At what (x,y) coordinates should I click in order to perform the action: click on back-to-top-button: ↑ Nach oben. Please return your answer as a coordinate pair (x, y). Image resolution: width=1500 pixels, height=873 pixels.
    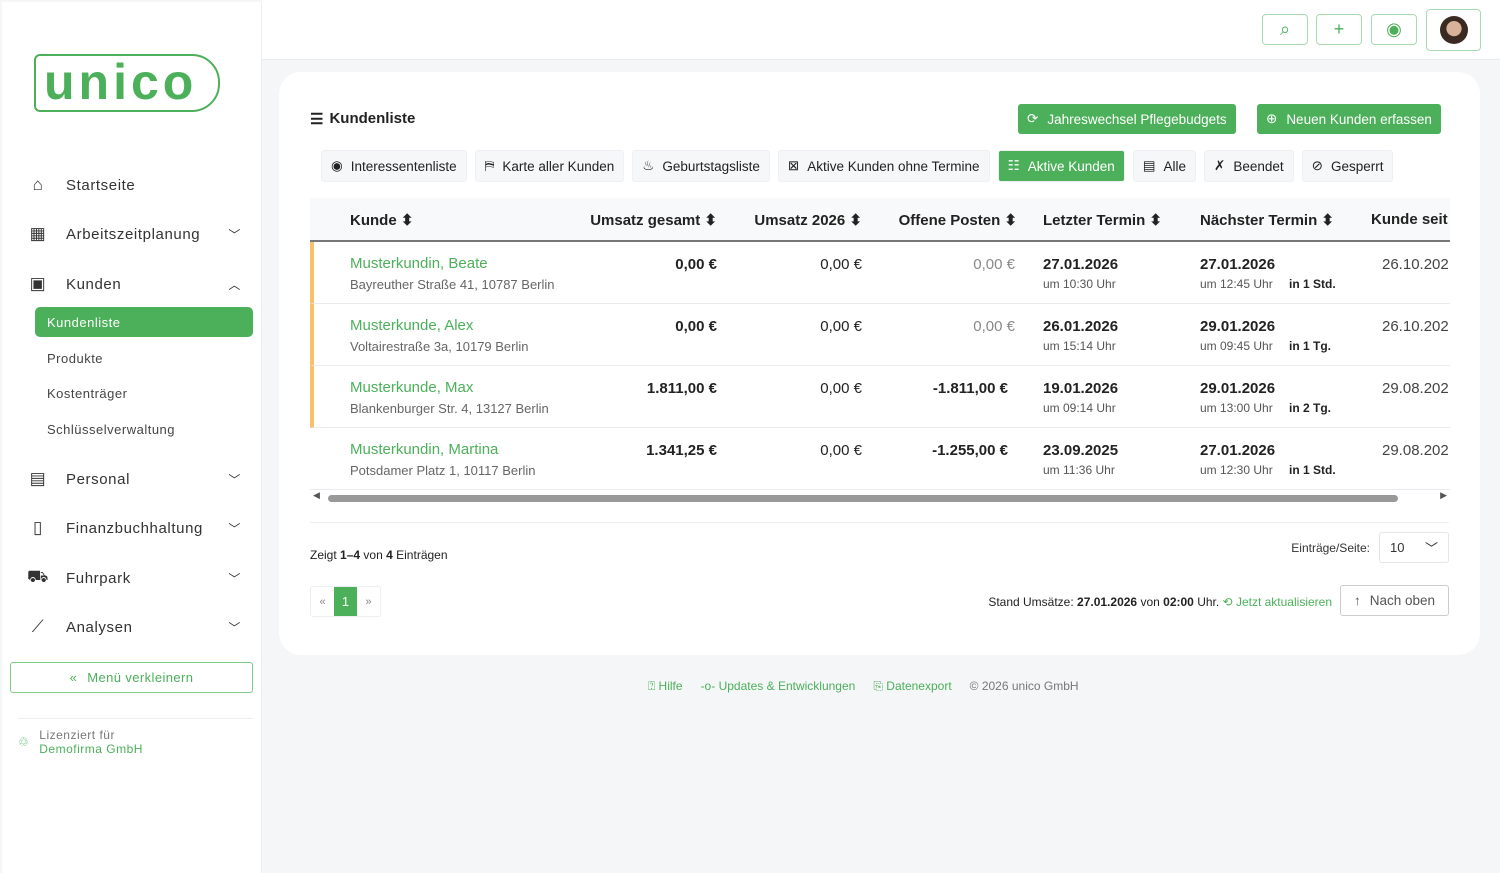
    Looking at the image, I should click on (1394, 600).